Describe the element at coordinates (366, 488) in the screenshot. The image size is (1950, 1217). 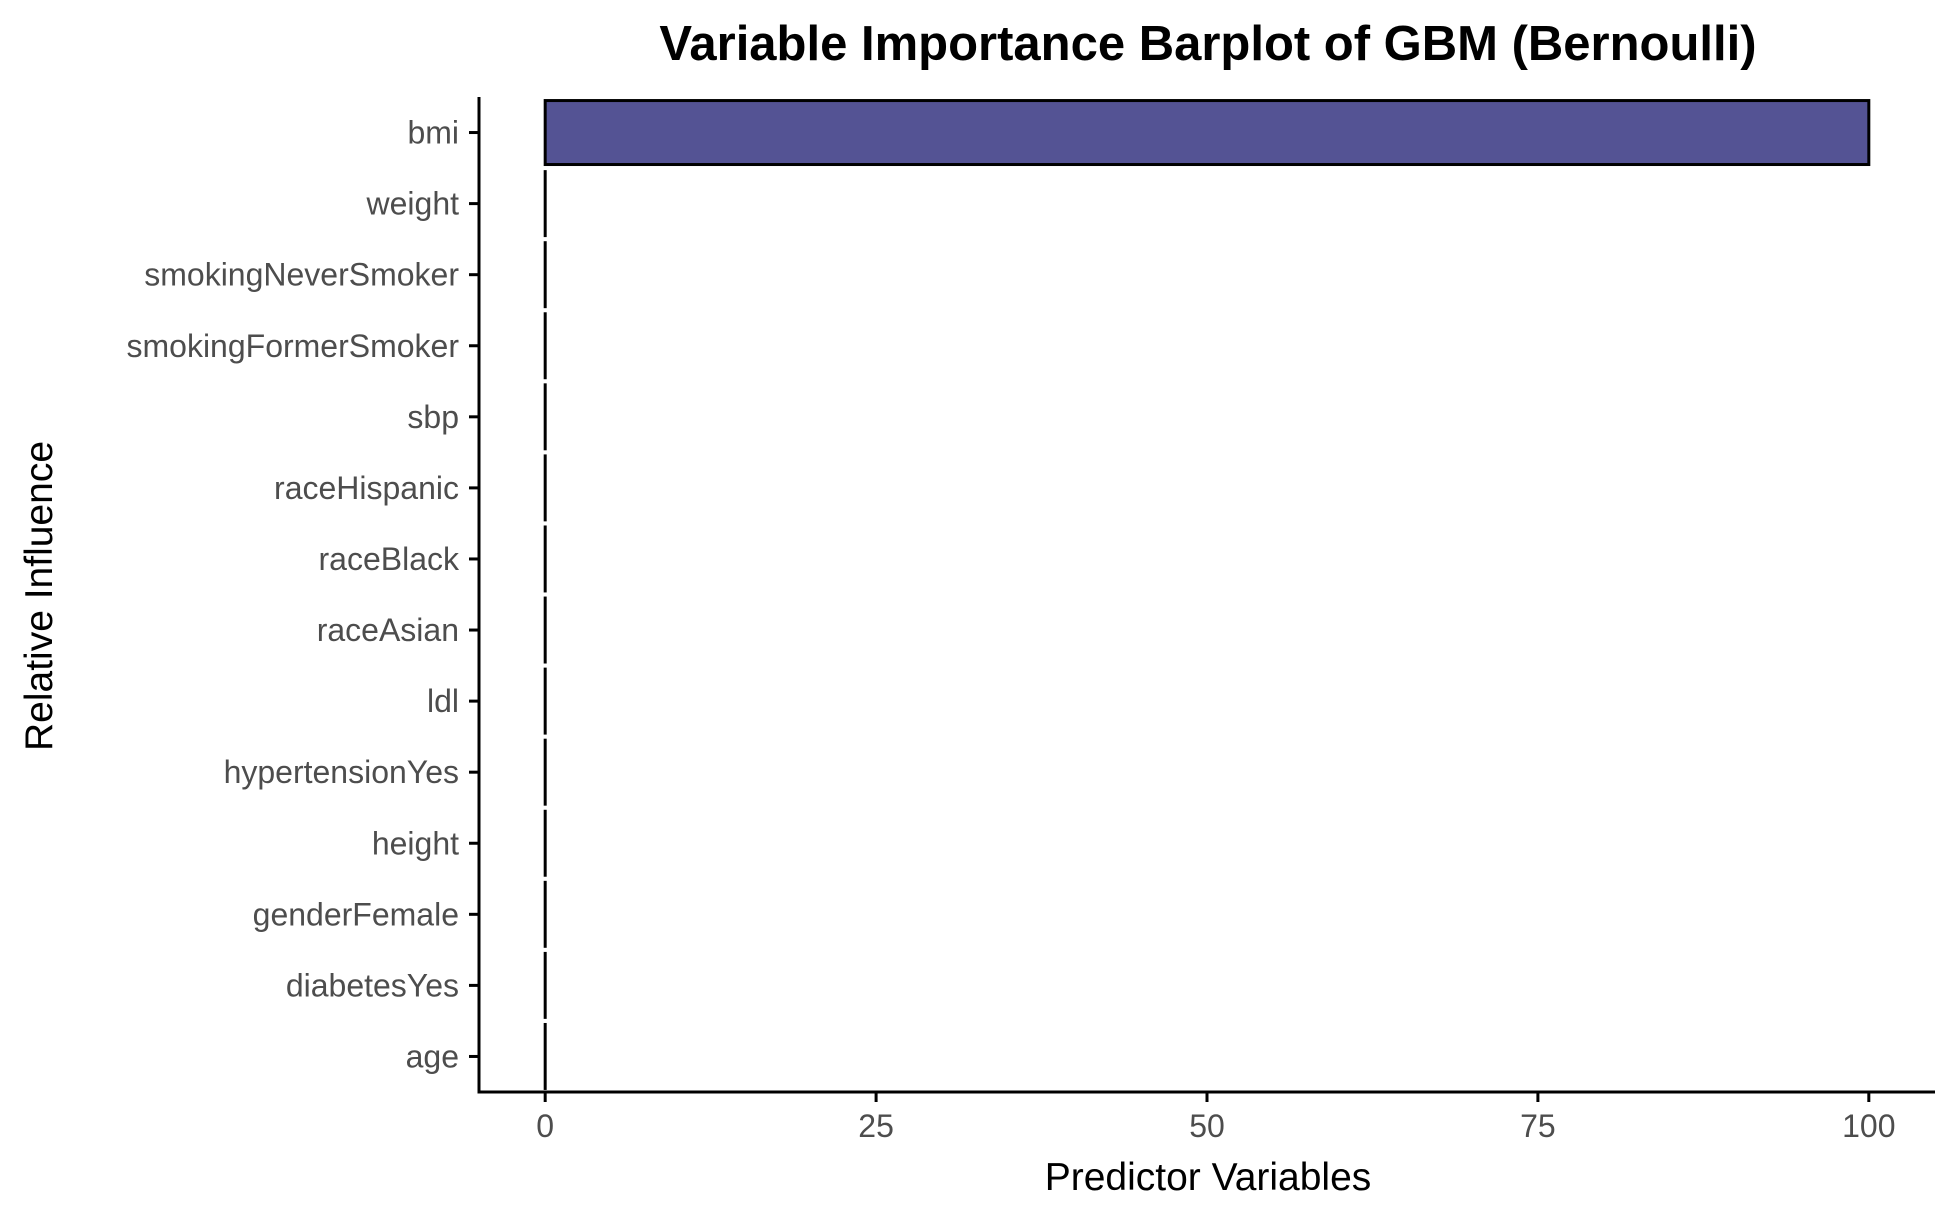
I see `y-tick-label-raceHispanic: raceHispanic` at that location.